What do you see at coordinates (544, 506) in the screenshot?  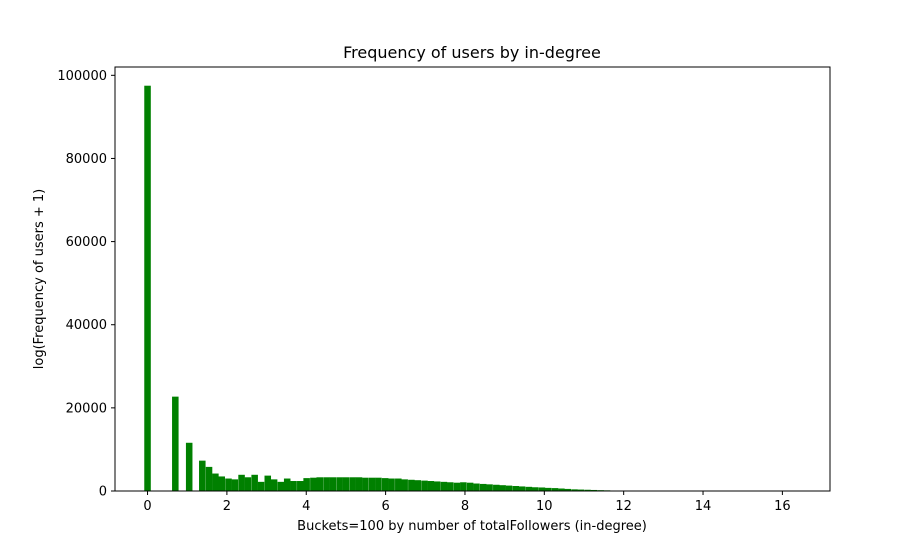 I see `x-tick-label: 10` at bounding box center [544, 506].